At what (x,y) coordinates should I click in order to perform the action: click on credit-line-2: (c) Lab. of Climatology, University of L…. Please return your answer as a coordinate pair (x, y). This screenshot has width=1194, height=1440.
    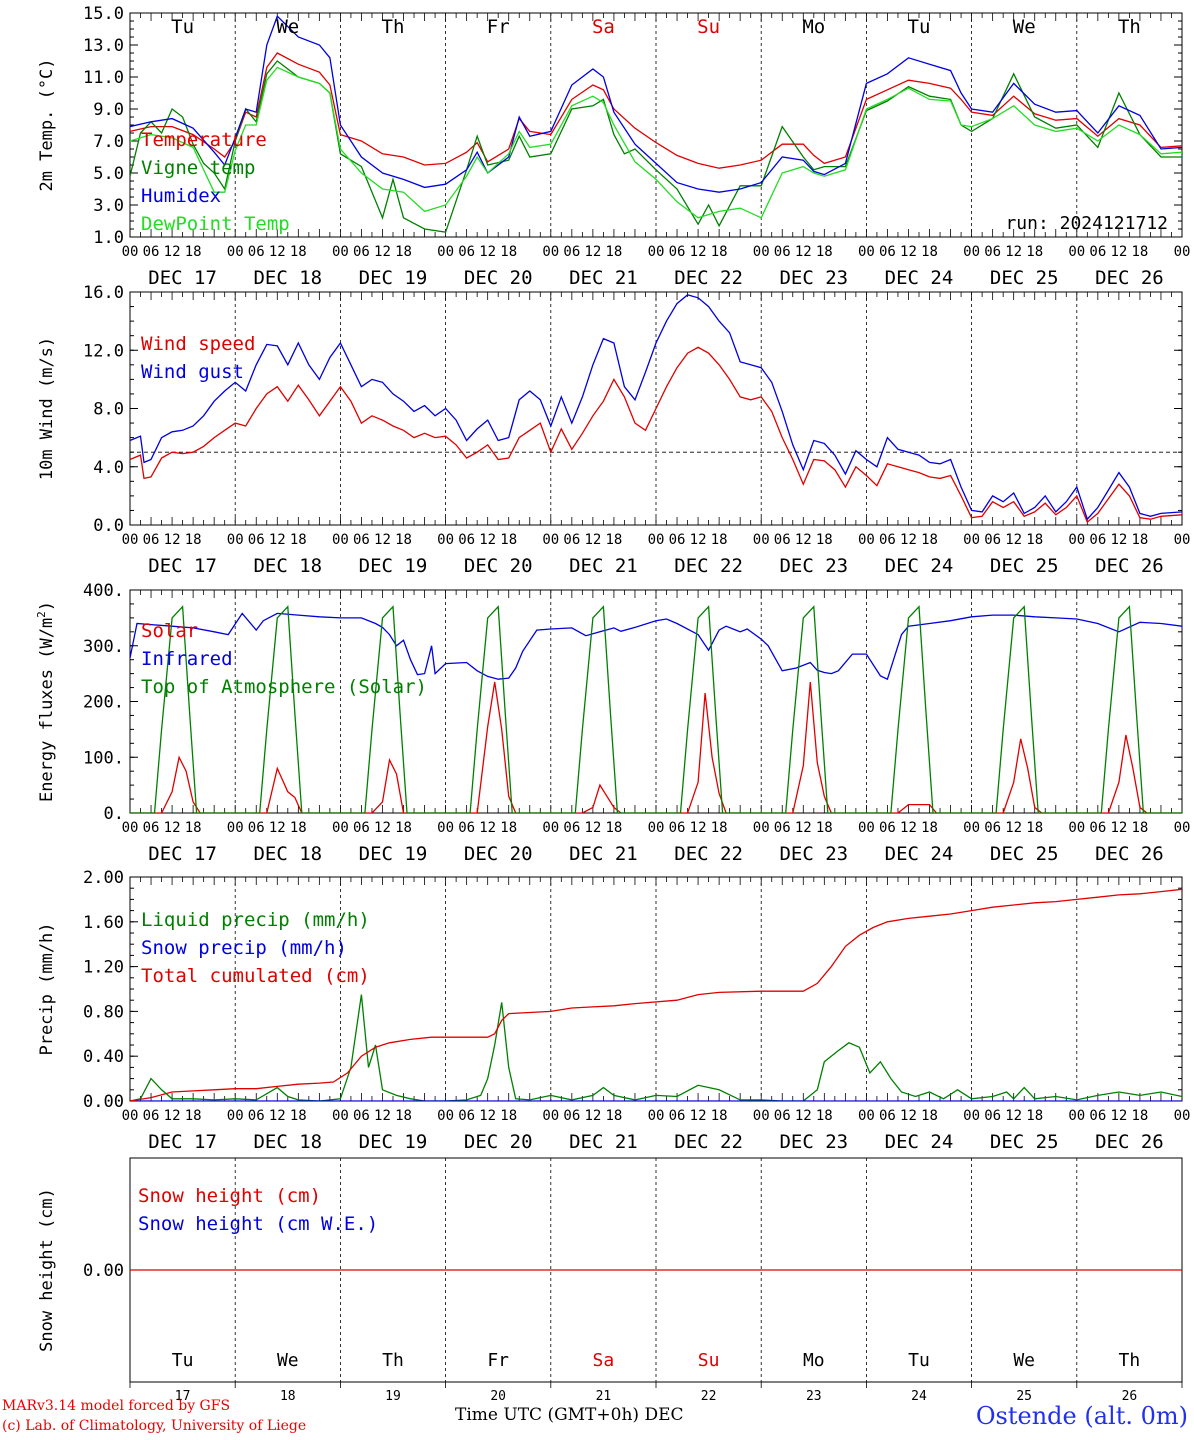
    Looking at the image, I should click on (154, 1426).